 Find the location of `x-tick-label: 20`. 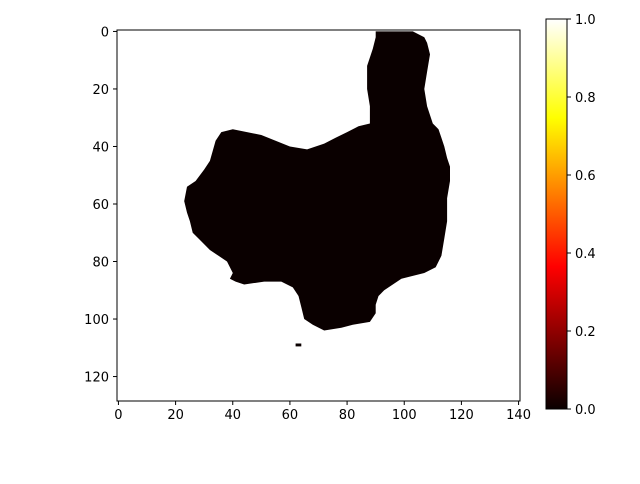

x-tick-label: 20 is located at coordinates (175, 415).